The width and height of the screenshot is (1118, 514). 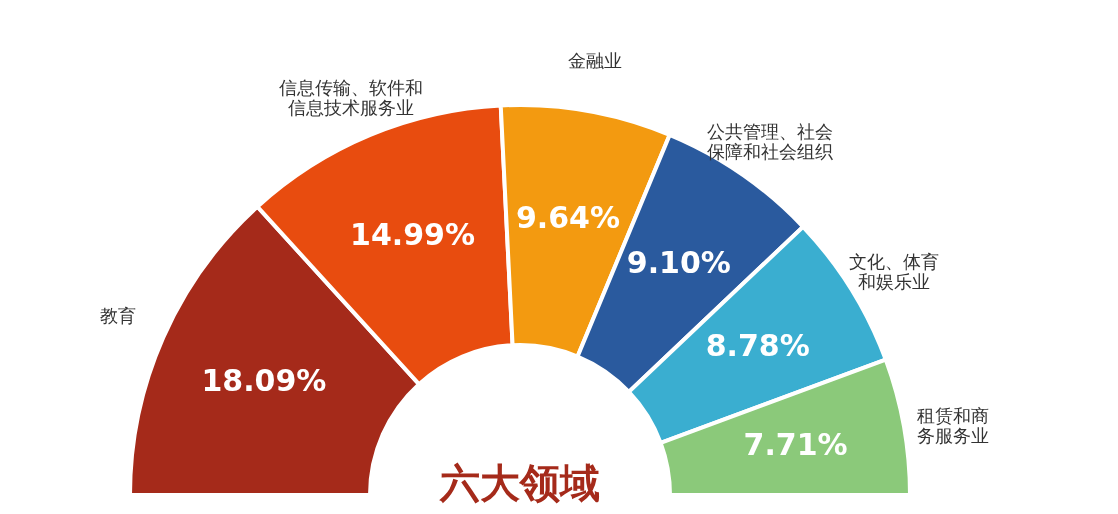 I want to click on slice-label: 文化、体育和娱乐业, so click(x=893, y=271).